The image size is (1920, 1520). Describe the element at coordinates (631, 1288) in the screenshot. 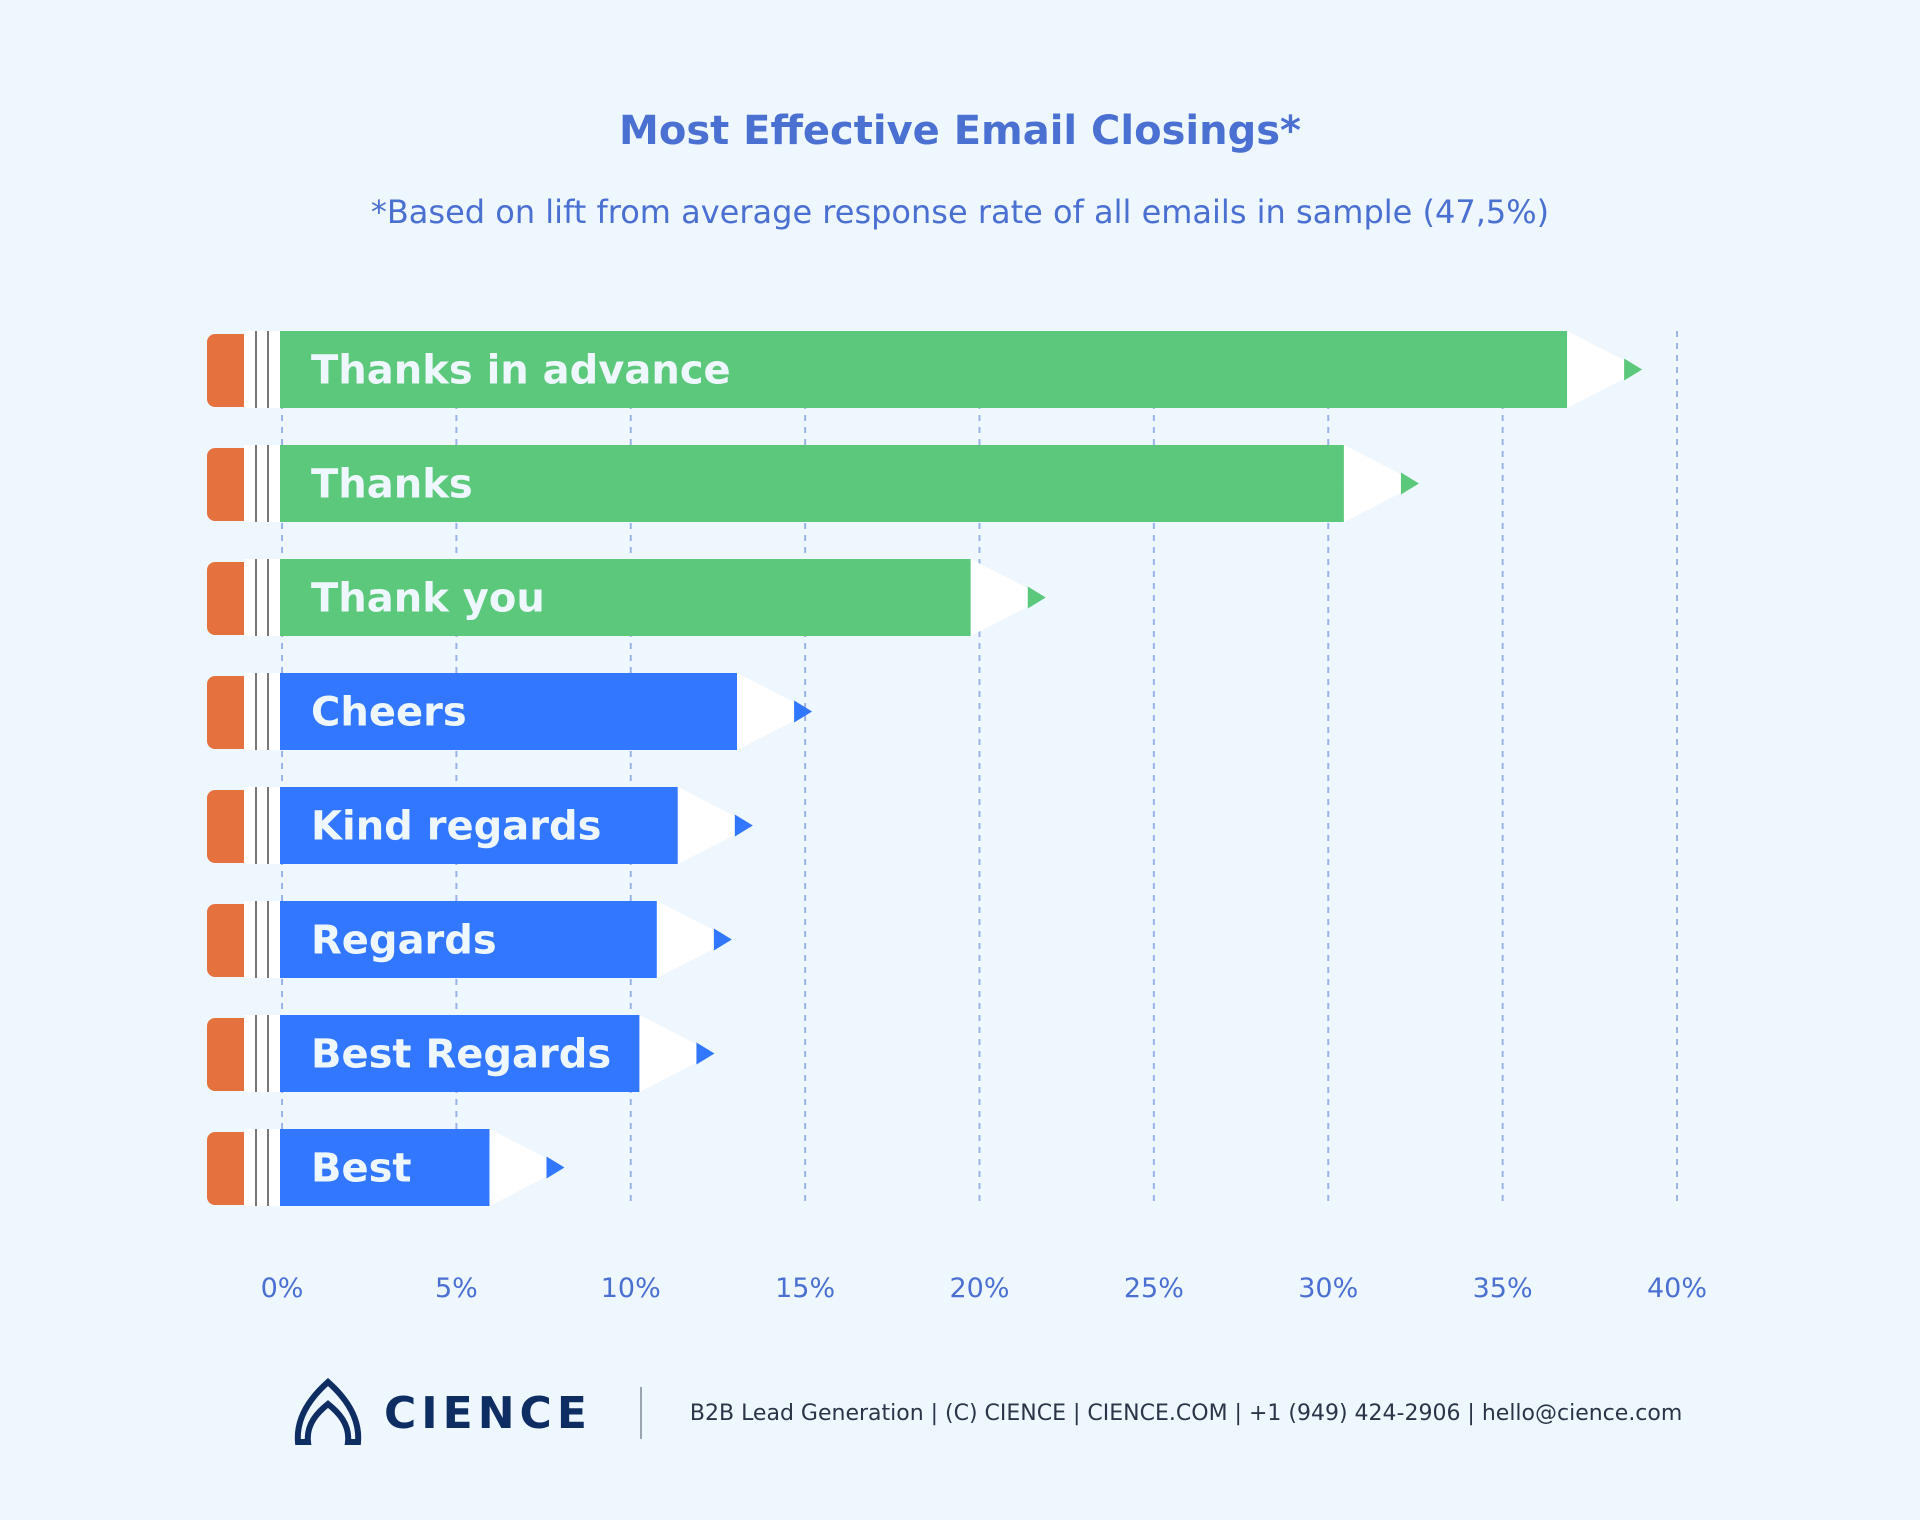

I see `x-tick-label: 10%` at that location.